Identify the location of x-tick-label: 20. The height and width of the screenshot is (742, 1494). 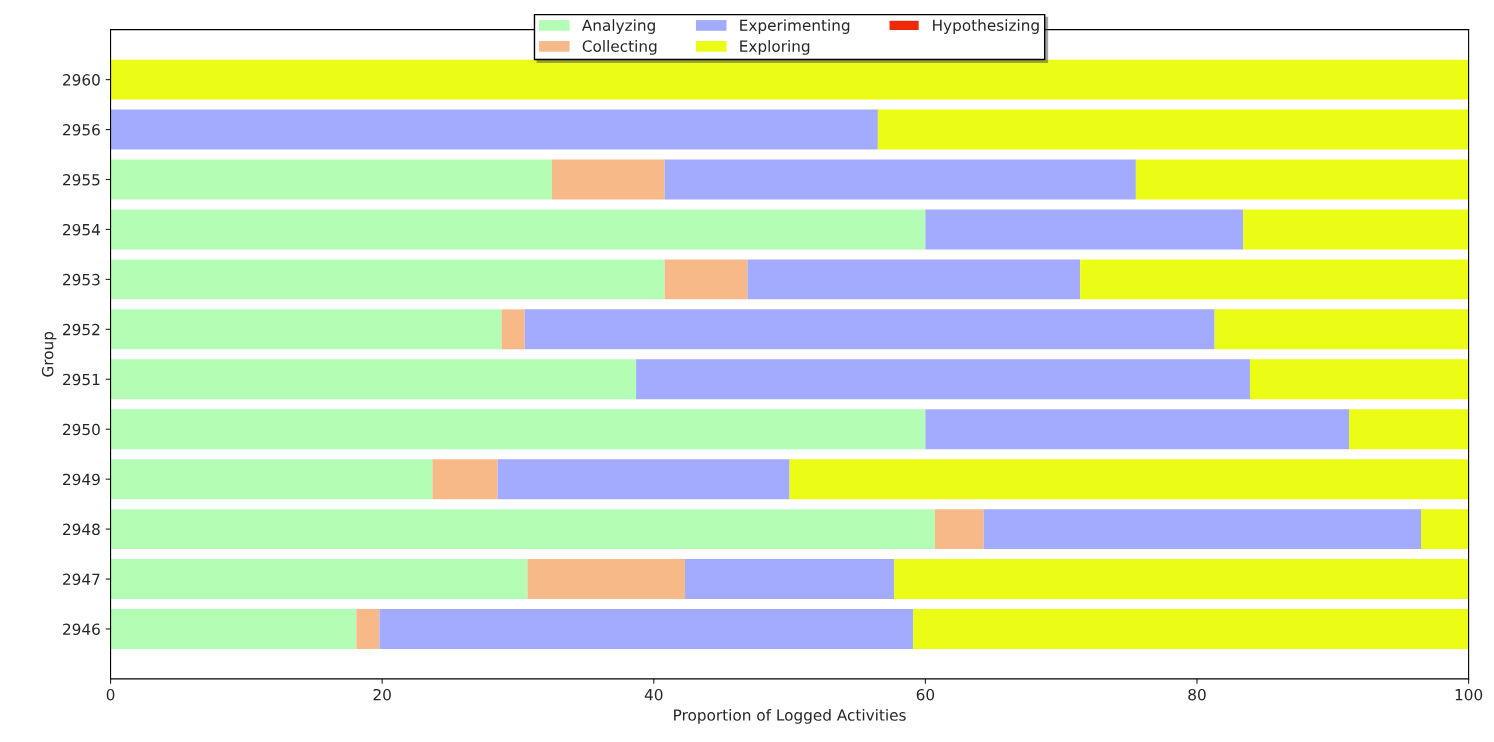
(382, 694).